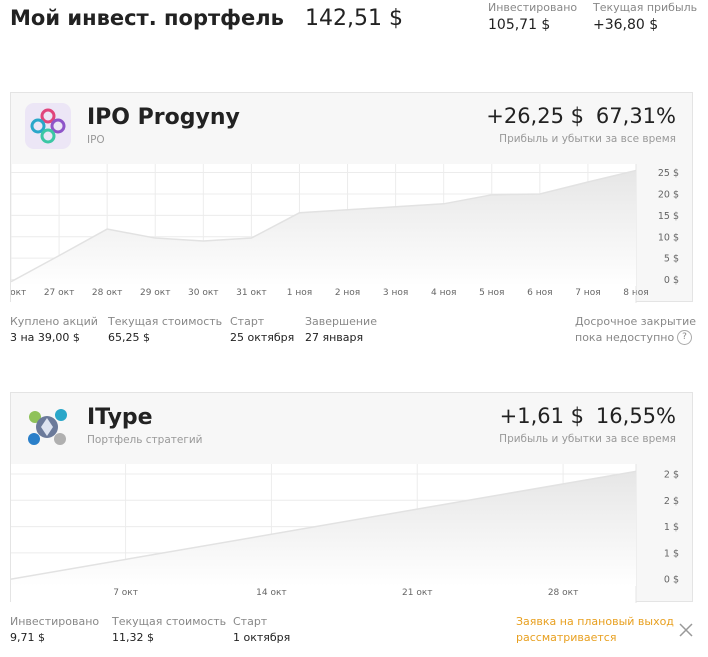  What do you see at coordinates (354, 18) in the screenshot?
I see `total: 142,51 $` at bounding box center [354, 18].